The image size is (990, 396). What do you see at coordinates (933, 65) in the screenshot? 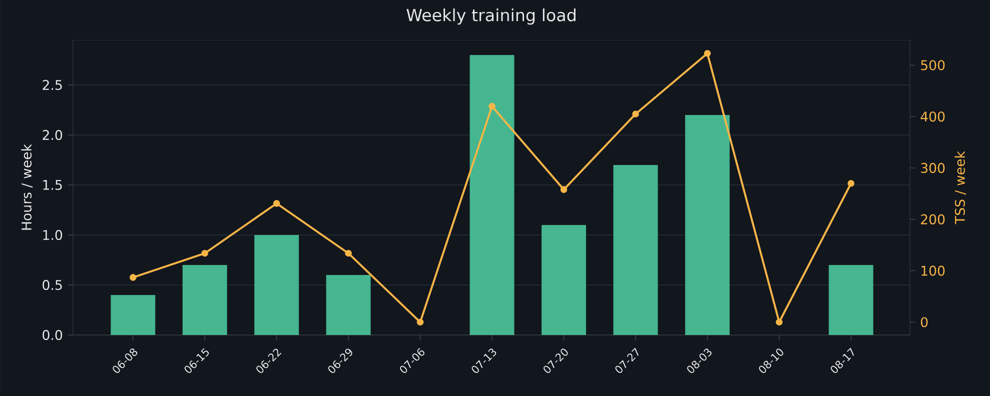
I see `y2-tick-label: 500` at bounding box center [933, 65].